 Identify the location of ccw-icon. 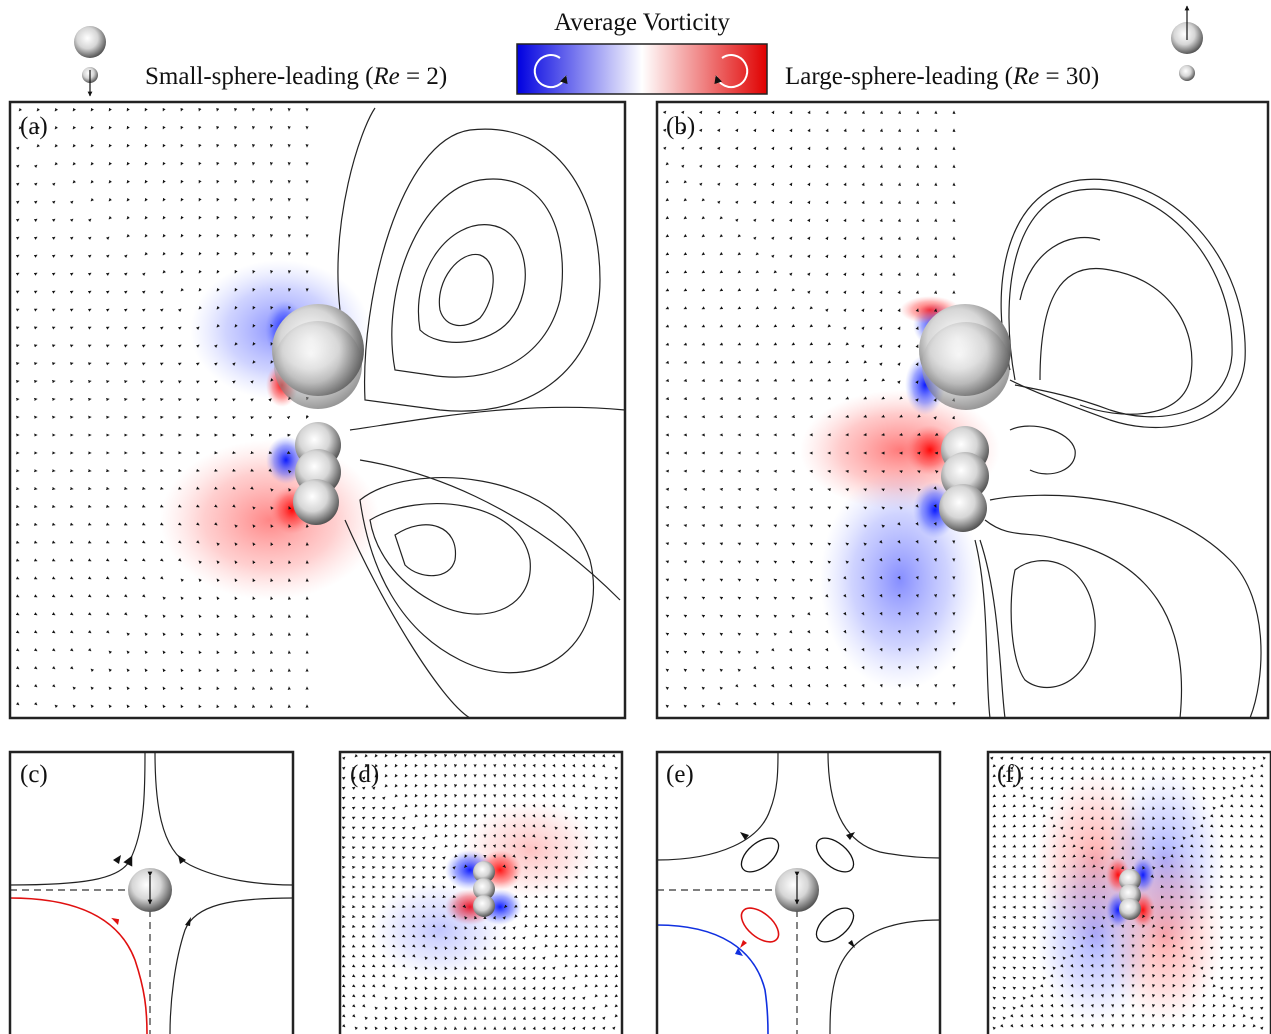
(550, 71).